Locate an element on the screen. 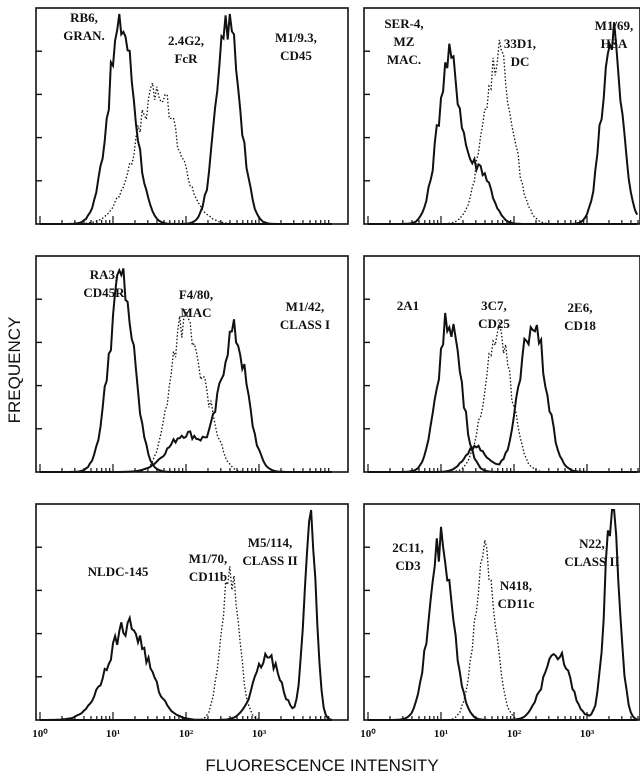 The height and width of the screenshot is (779, 640). histogram-panel-2: SER-4, MZ MAC. 33D1, DC M1/69, HSA is located at coordinates (501, 116).